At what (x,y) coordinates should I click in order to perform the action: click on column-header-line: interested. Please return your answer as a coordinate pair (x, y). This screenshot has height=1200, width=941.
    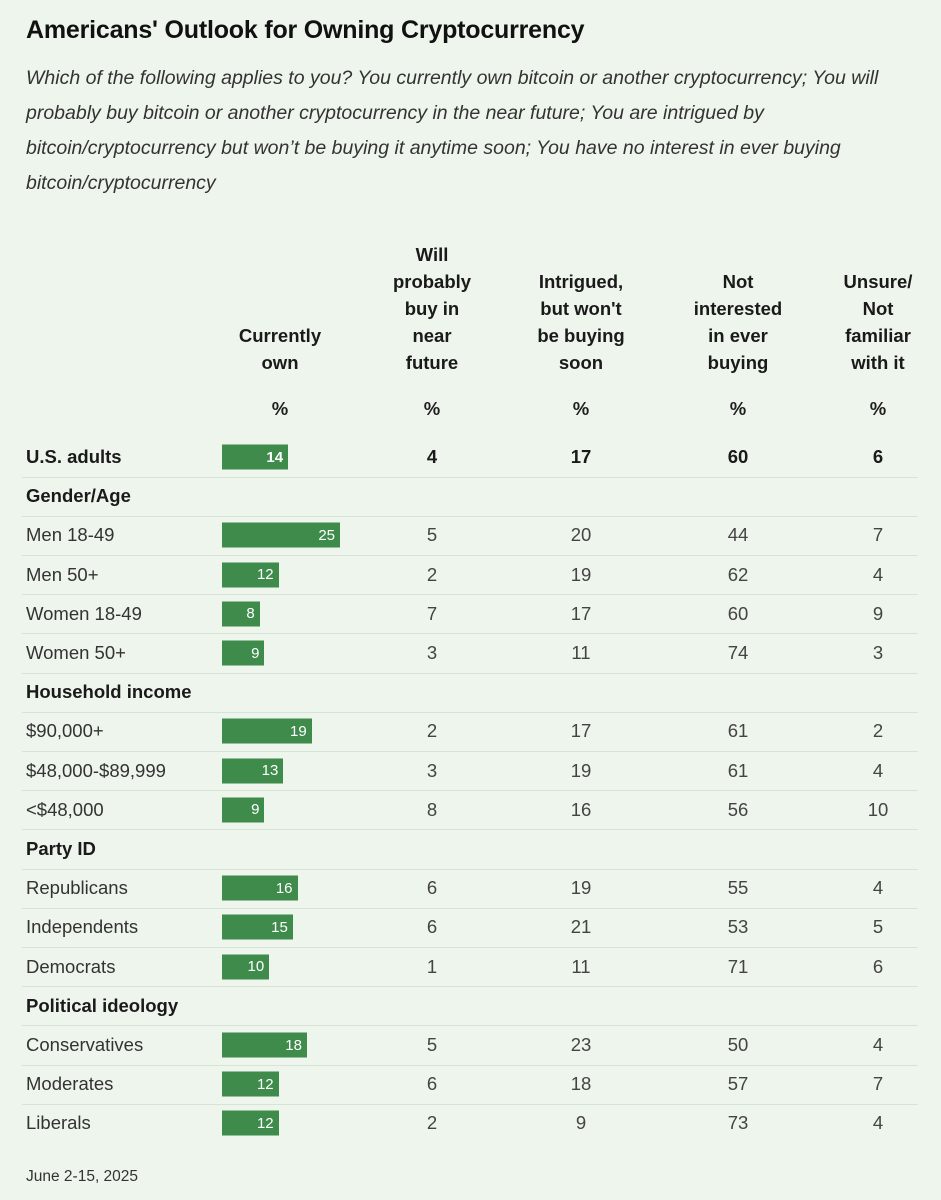
    Looking at the image, I should click on (738, 308).